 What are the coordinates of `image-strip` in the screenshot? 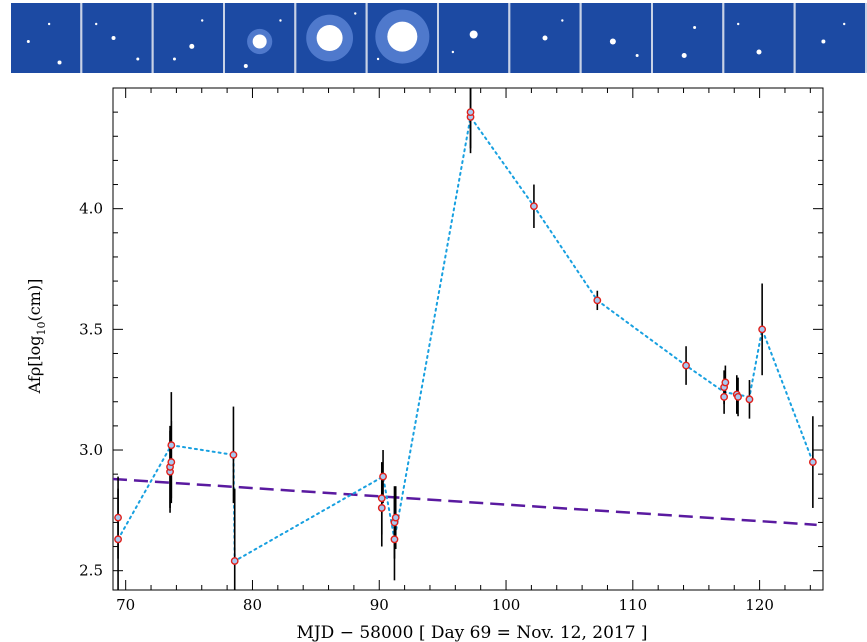 It's located at (439, 38).